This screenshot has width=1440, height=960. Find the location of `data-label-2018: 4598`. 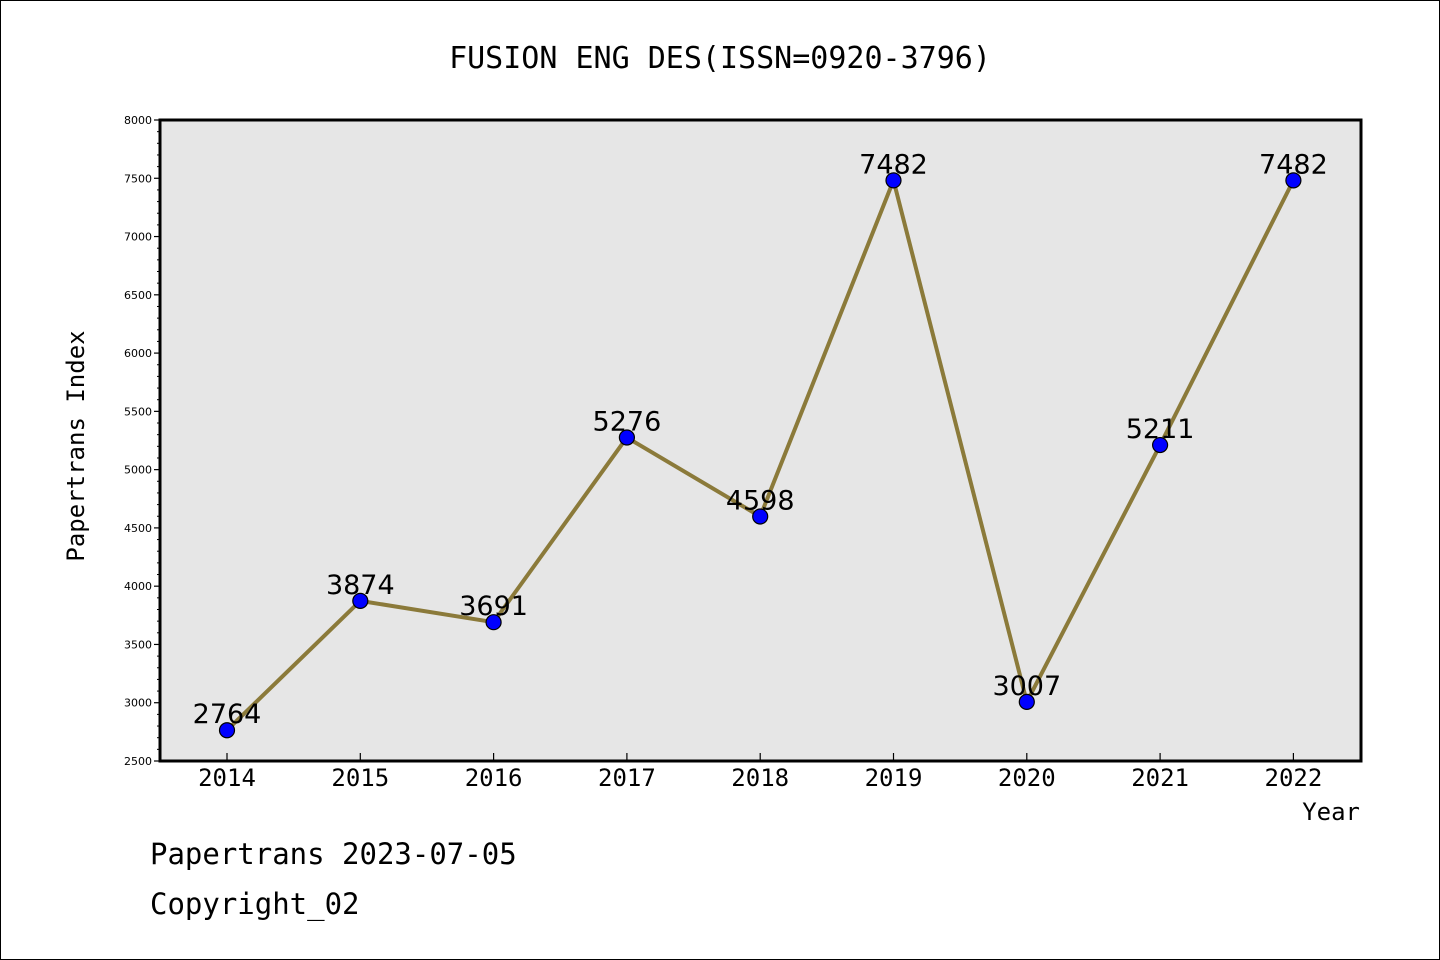

data-label-2018: 4598 is located at coordinates (760, 500).